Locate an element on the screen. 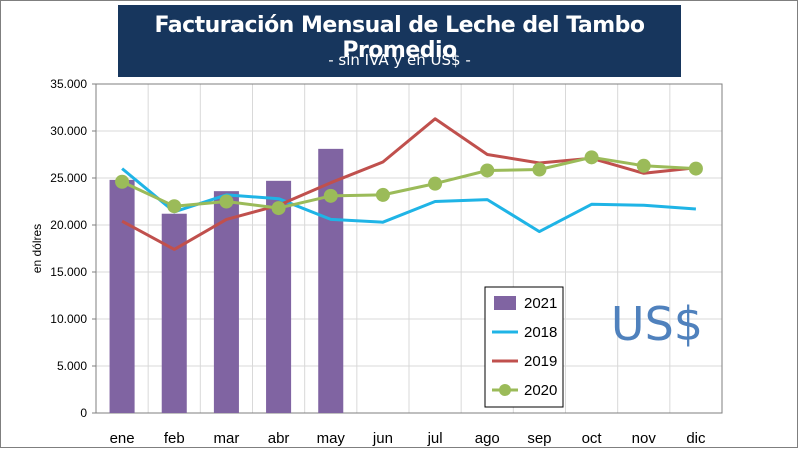 The width and height of the screenshot is (800, 450). y-tick-label: 0 is located at coordinates (83, 413).